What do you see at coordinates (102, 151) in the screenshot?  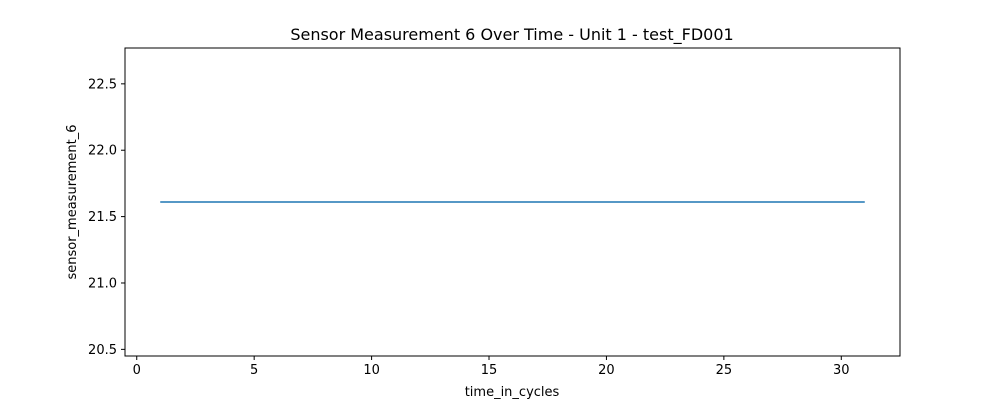 I see `y-tick-label: 22.0` at bounding box center [102, 151].